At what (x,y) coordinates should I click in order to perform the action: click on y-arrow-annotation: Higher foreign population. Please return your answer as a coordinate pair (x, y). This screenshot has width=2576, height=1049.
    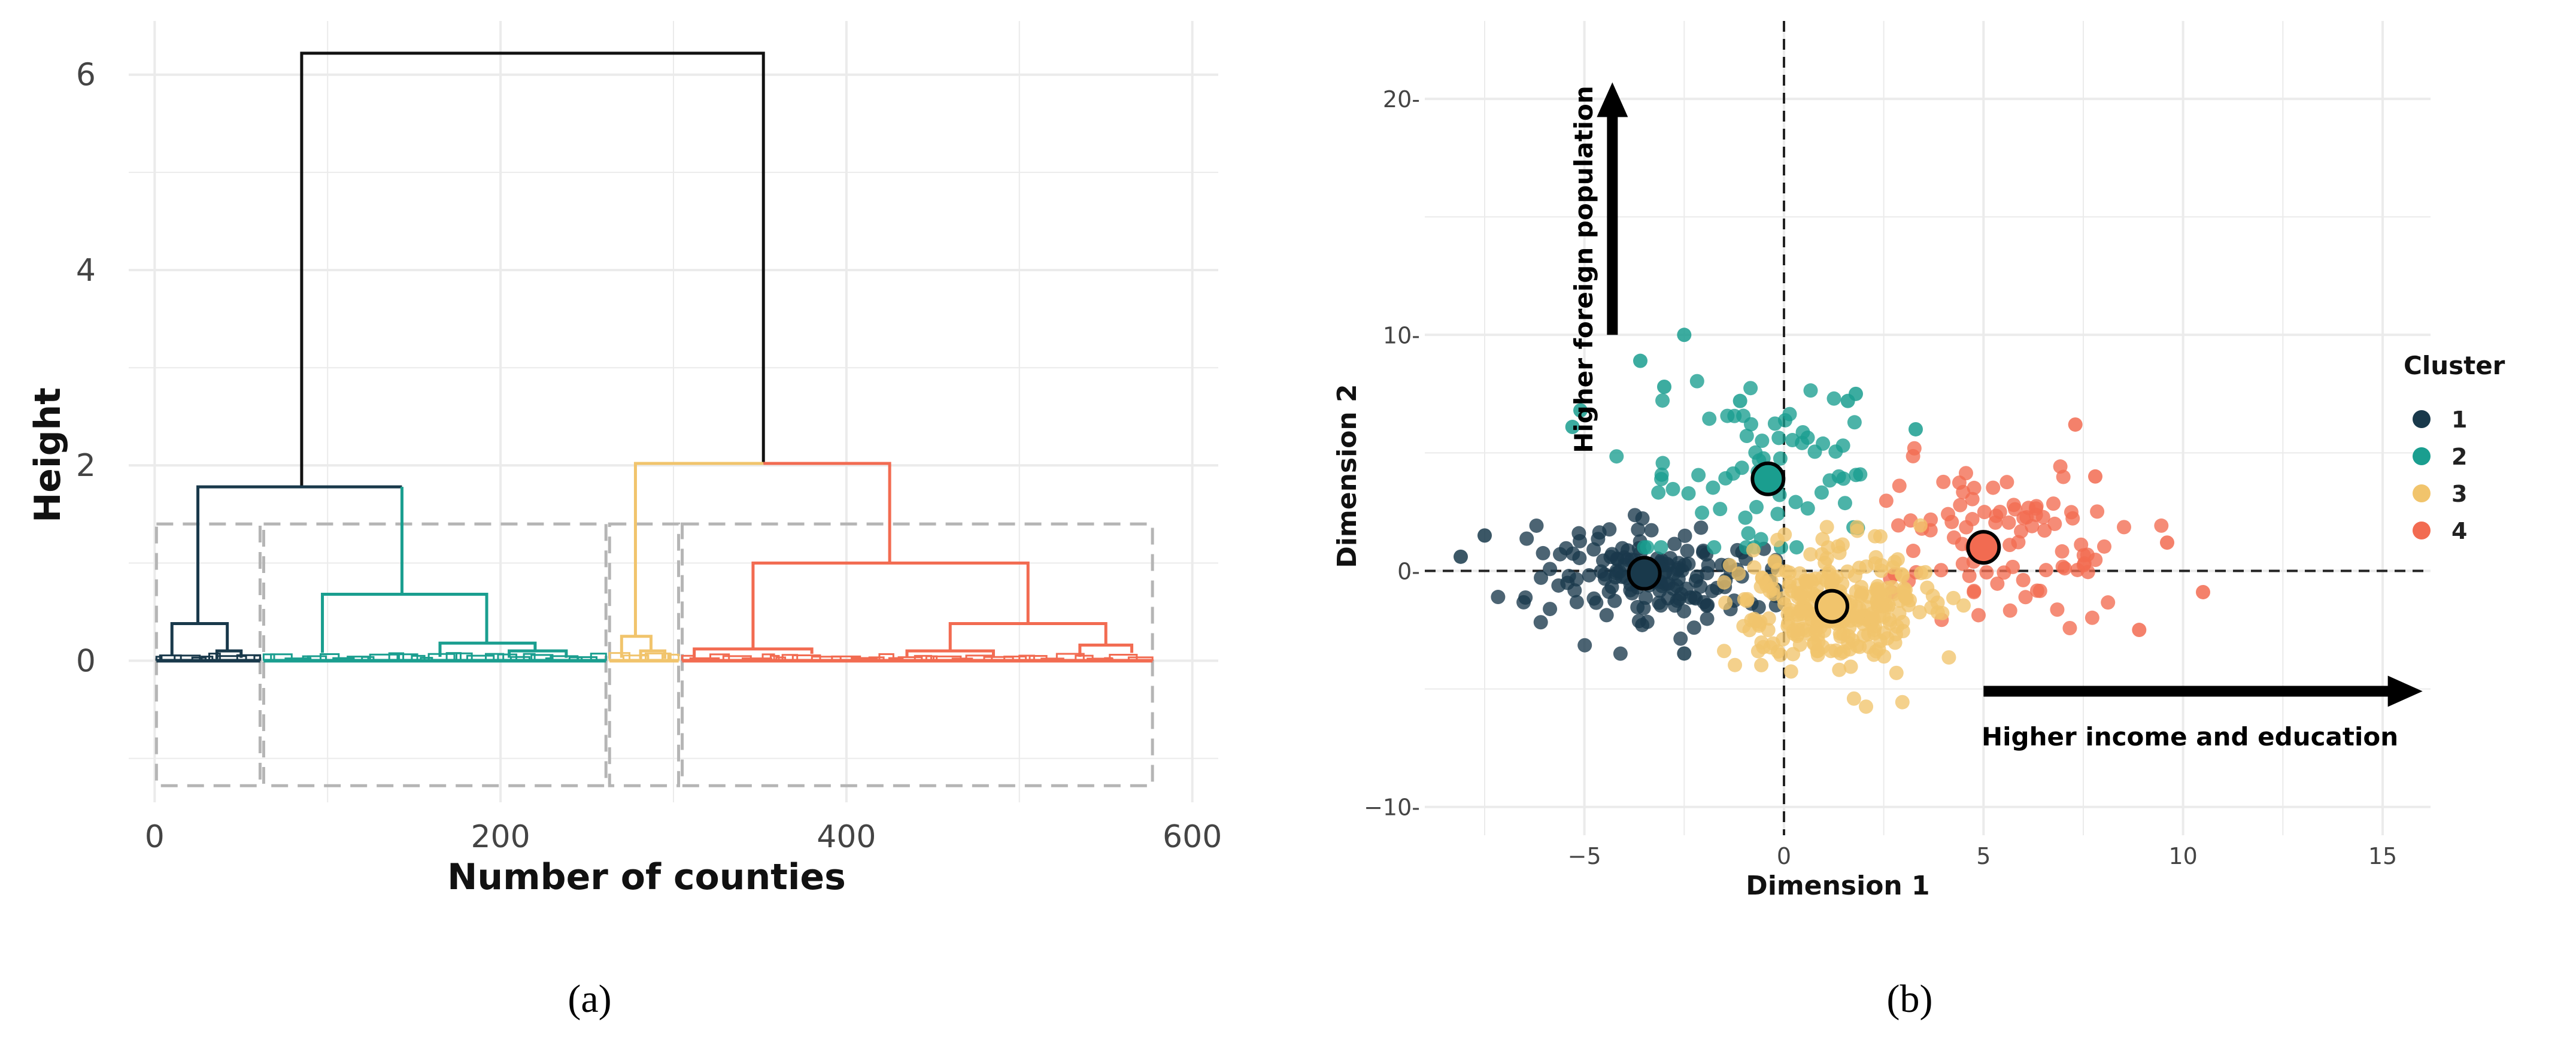
    Looking at the image, I should click on (1583, 270).